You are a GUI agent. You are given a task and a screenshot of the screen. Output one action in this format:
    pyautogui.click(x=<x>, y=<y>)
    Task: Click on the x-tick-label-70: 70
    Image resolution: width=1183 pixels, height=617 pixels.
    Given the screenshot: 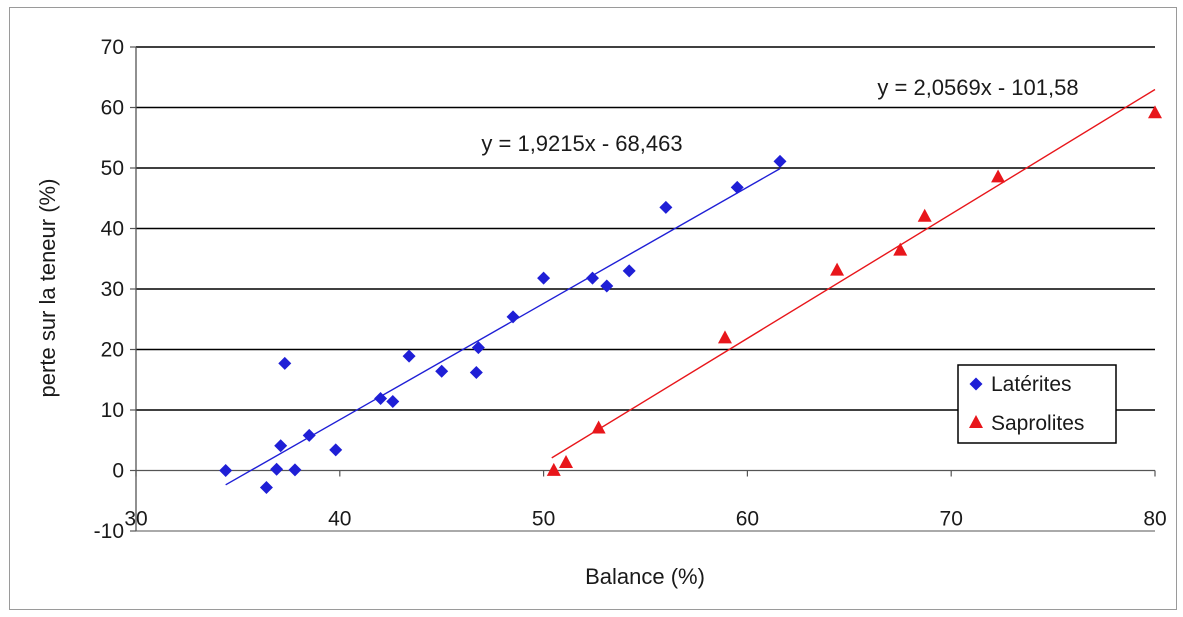 What is the action you would take?
    pyautogui.click(x=951, y=519)
    